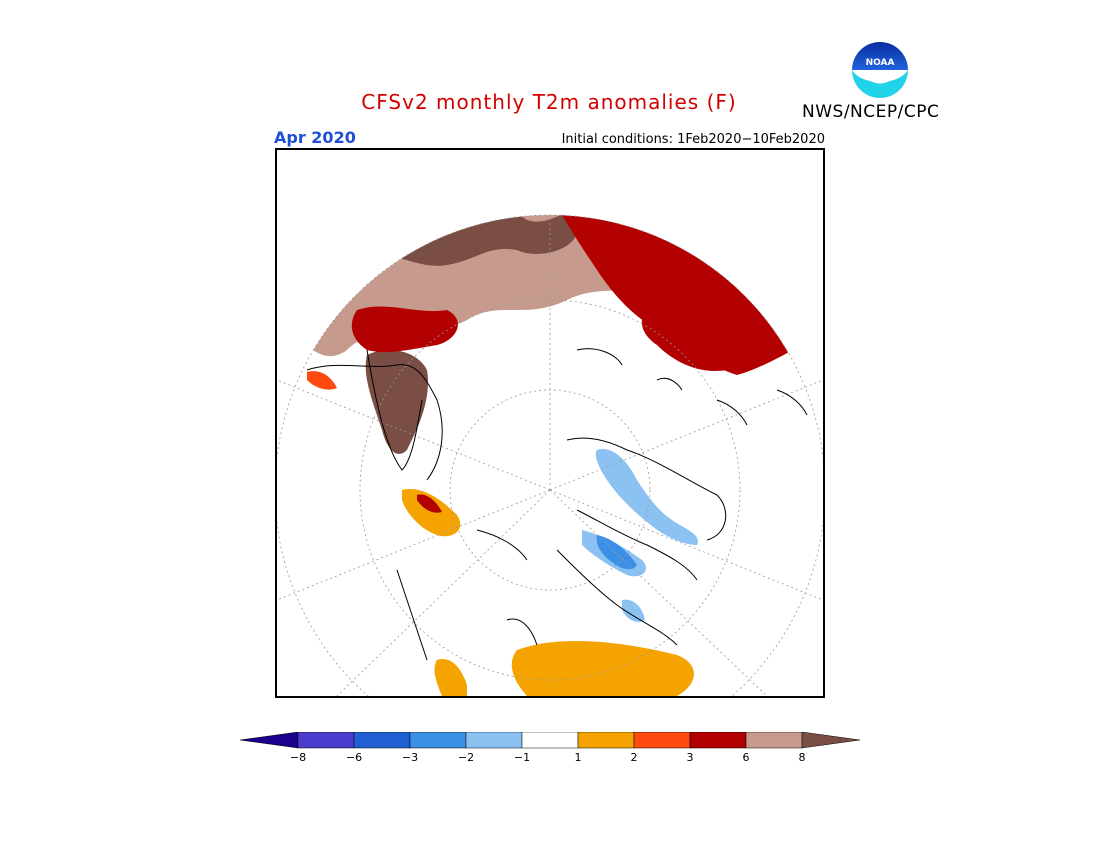 The image size is (1100, 850). I want to click on colorbar-tick-label: −1, so click(522, 757).